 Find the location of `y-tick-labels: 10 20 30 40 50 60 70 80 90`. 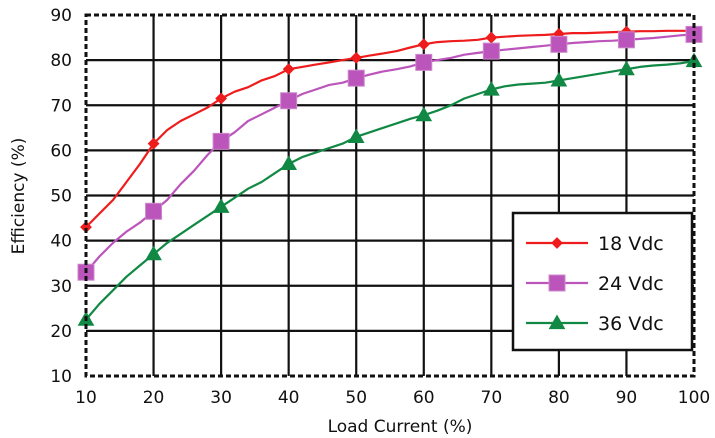

y-tick-labels: 10 20 30 40 50 60 70 80 90 is located at coordinates (61, 196).